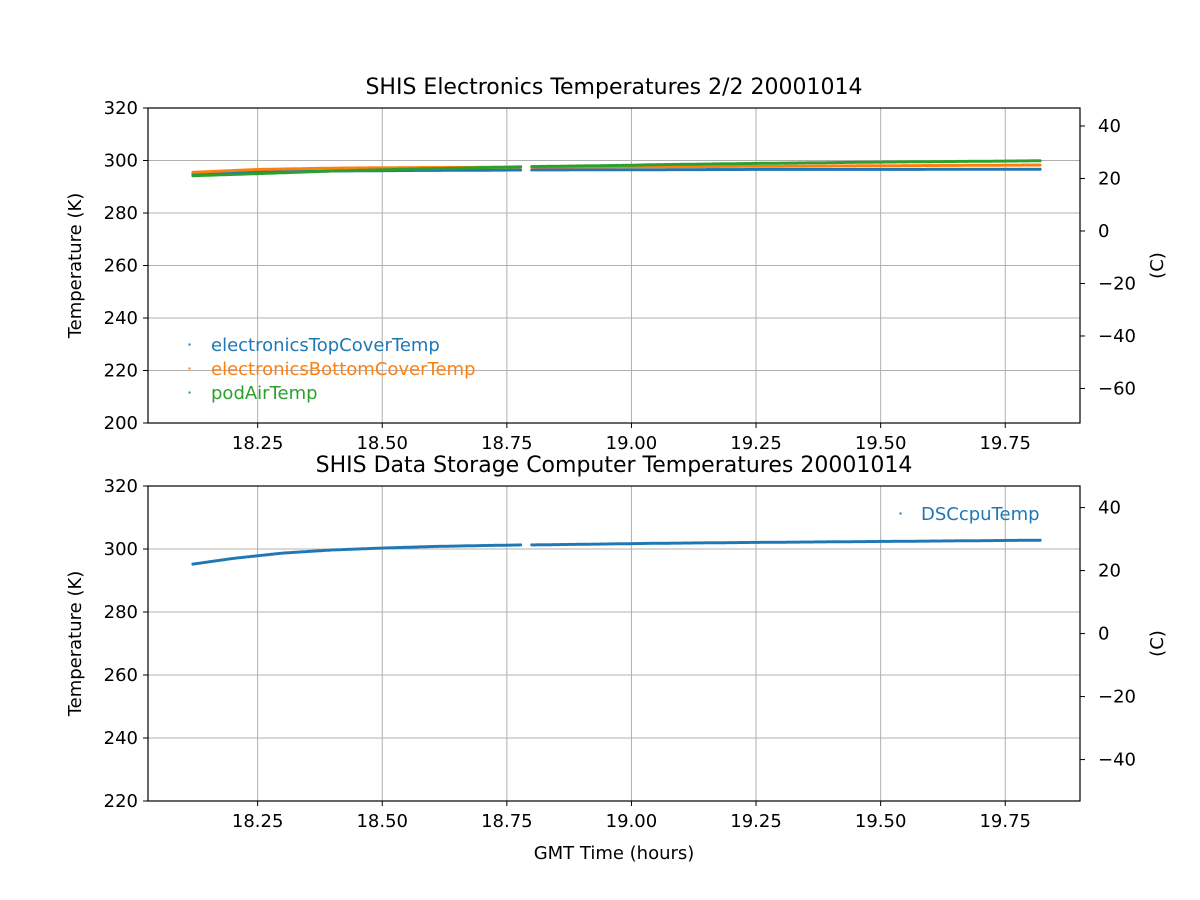 This screenshot has height=900, width=1200. I want to click on y2-tick-label: −60, so click(1117, 388).